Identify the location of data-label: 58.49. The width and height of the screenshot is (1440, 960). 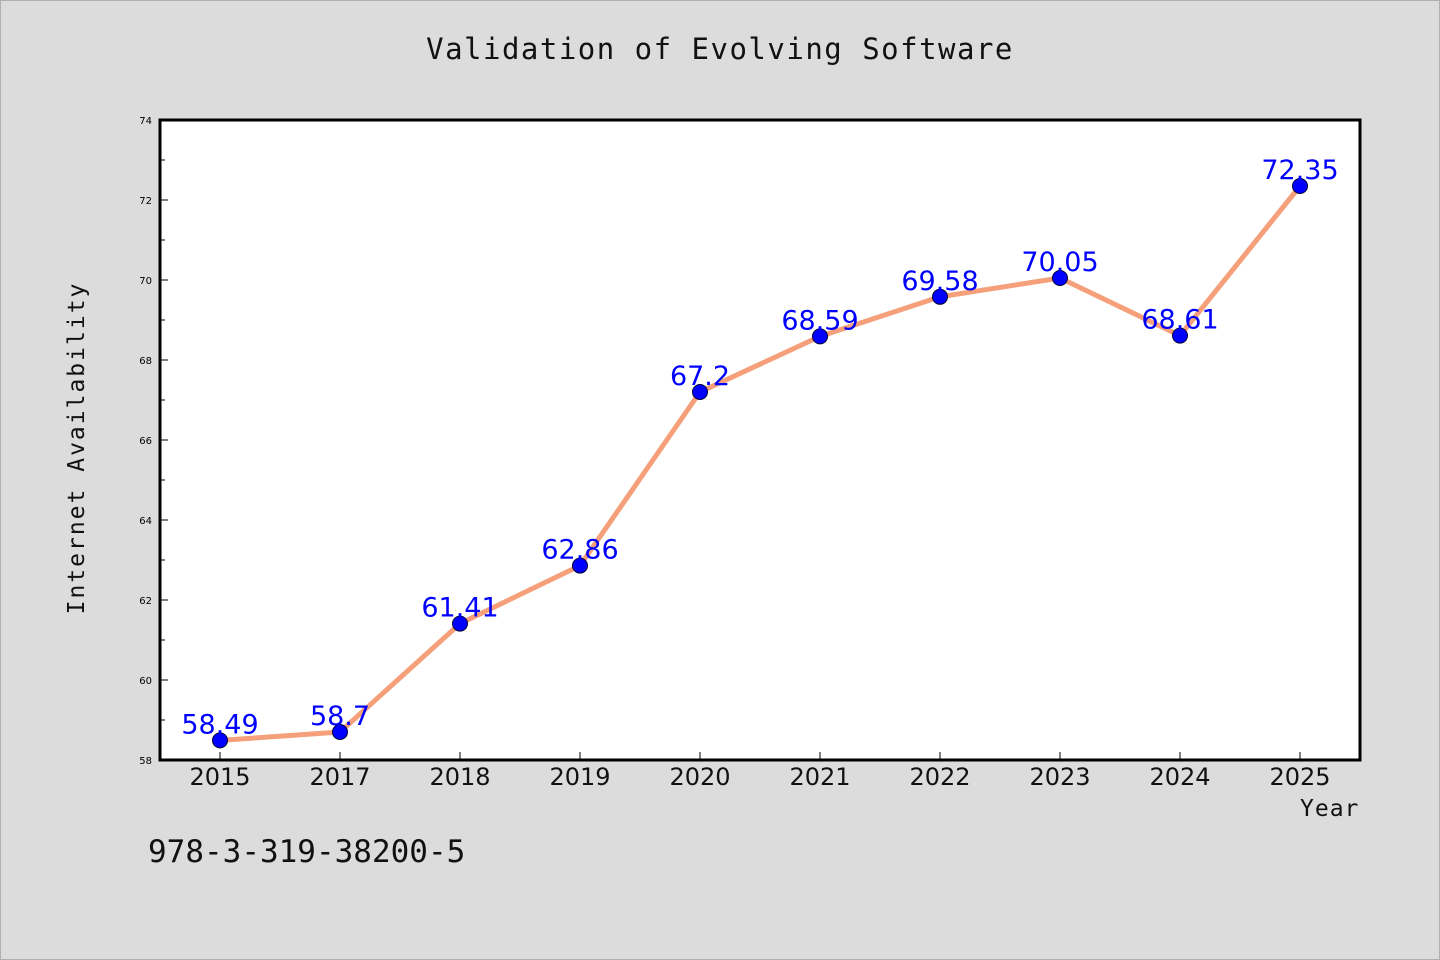
(219, 724).